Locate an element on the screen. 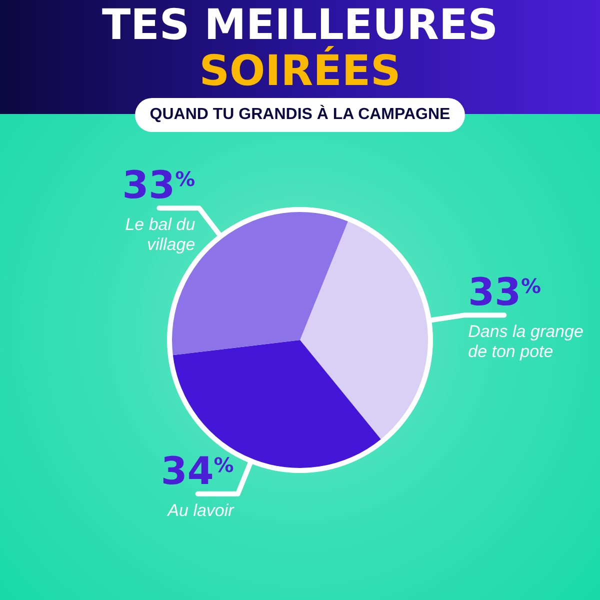  data-label: 34$^{%}$ is located at coordinates (197, 470).